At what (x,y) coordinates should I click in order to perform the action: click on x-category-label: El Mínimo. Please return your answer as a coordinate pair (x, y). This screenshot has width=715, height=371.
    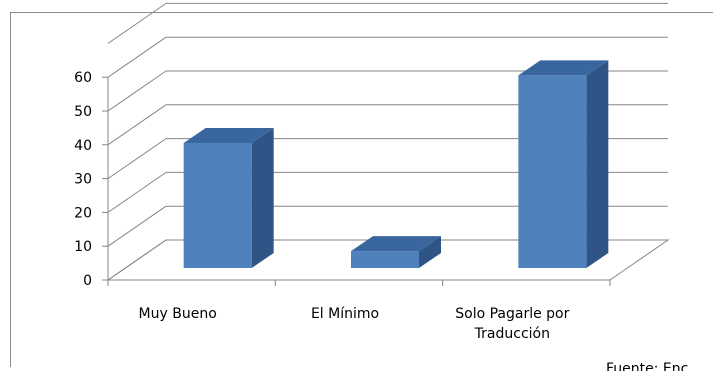
    Looking at the image, I should click on (345, 314).